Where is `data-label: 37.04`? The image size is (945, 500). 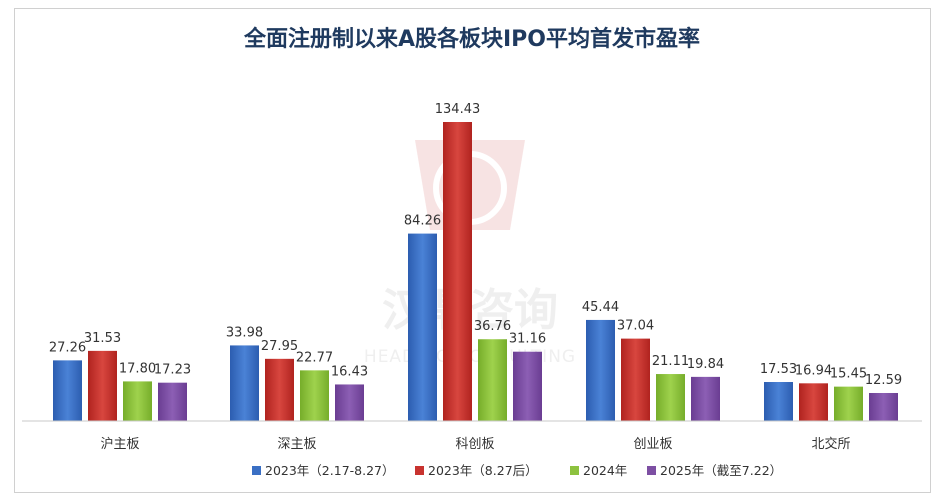 data-label: 37.04 is located at coordinates (635, 326).